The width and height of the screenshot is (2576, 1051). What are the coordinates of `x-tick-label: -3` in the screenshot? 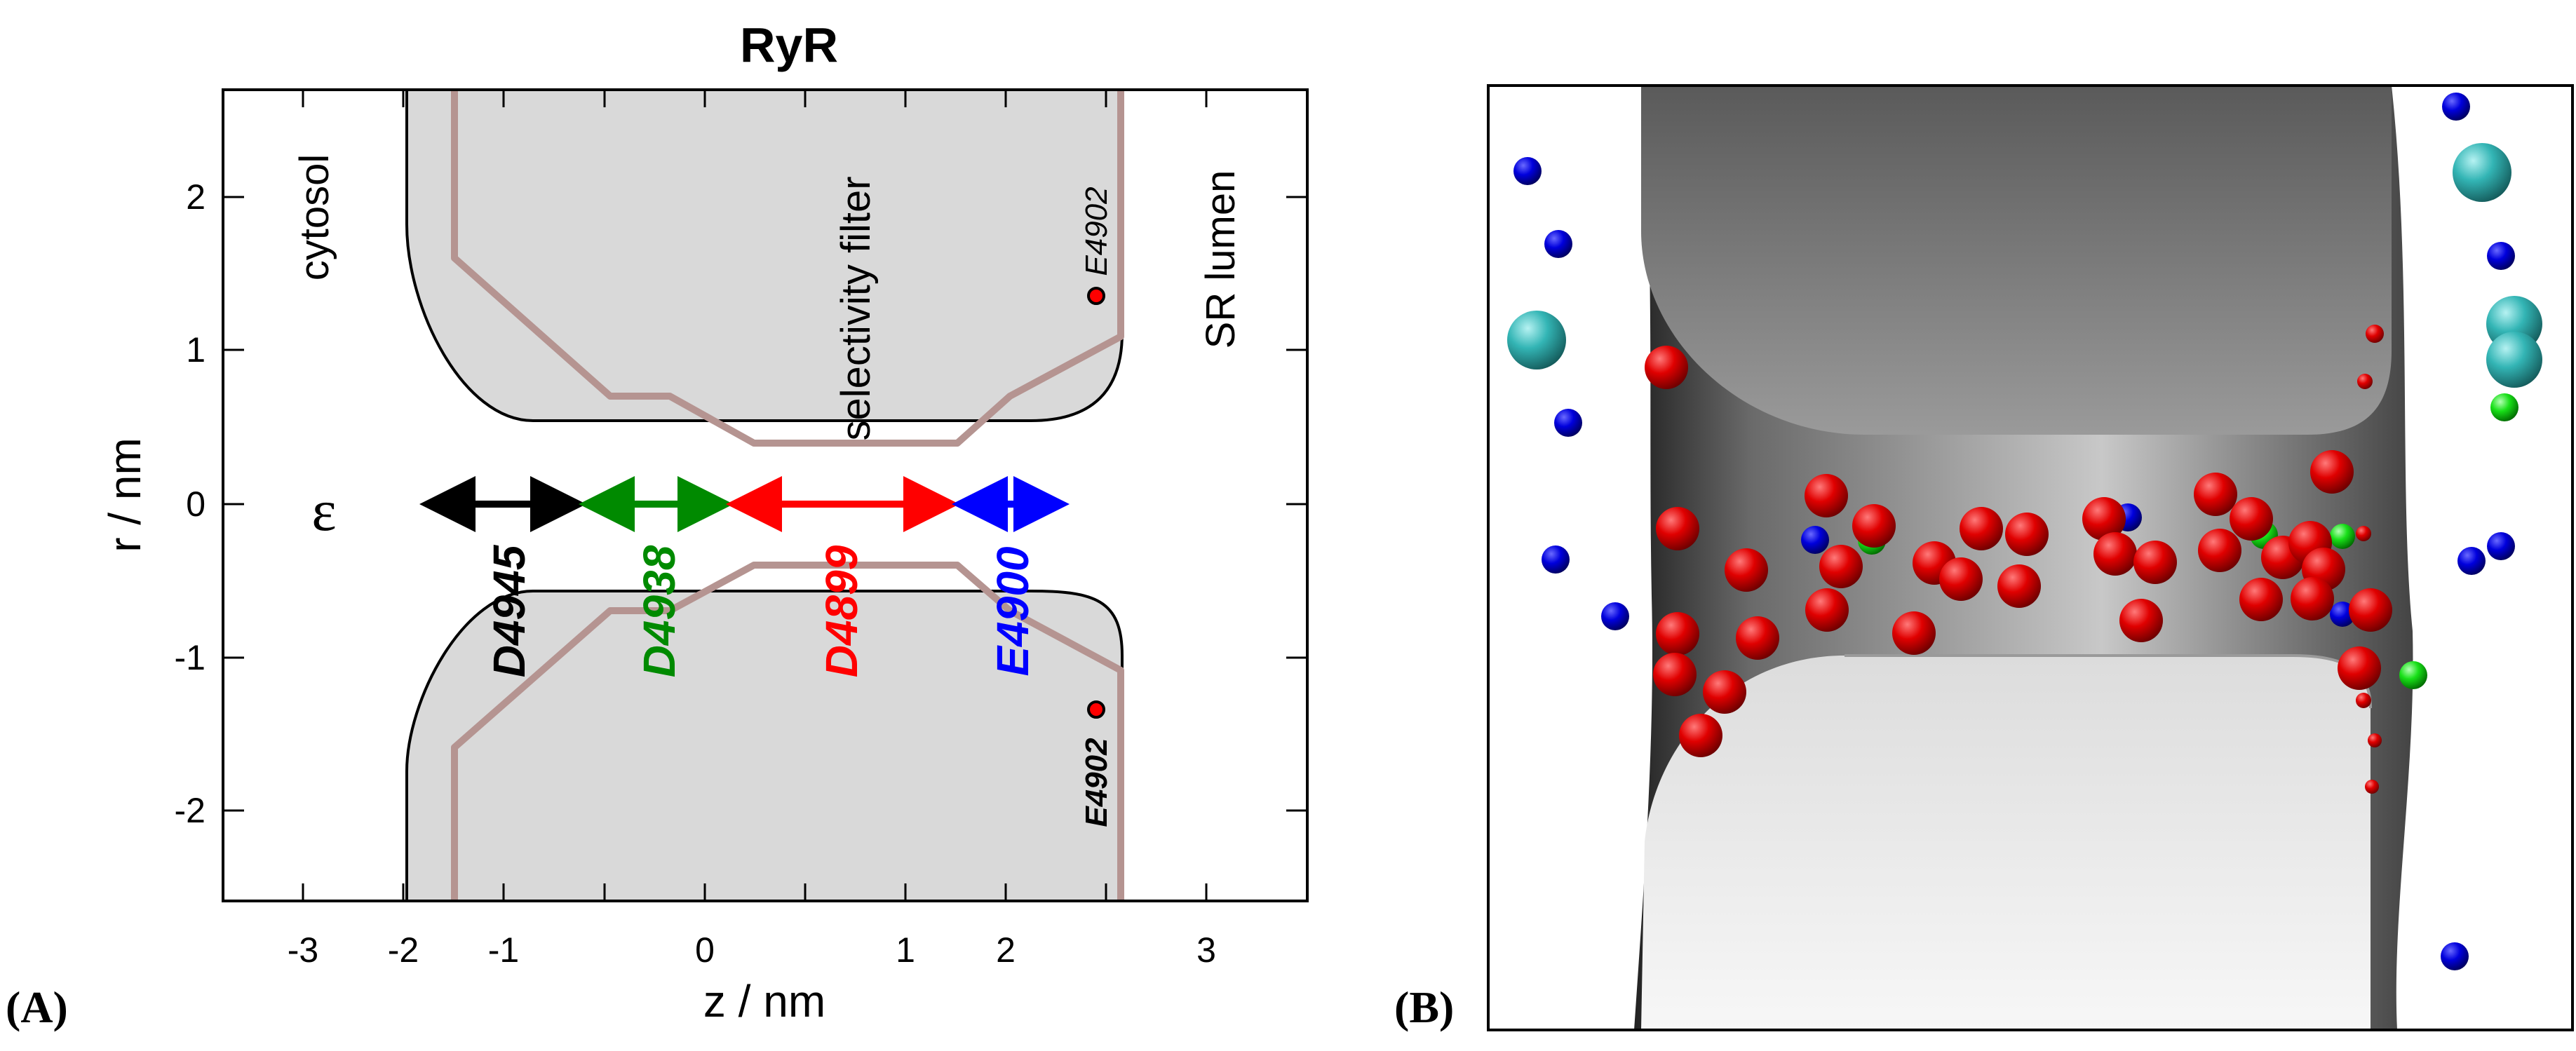 It's located at (303, 950).